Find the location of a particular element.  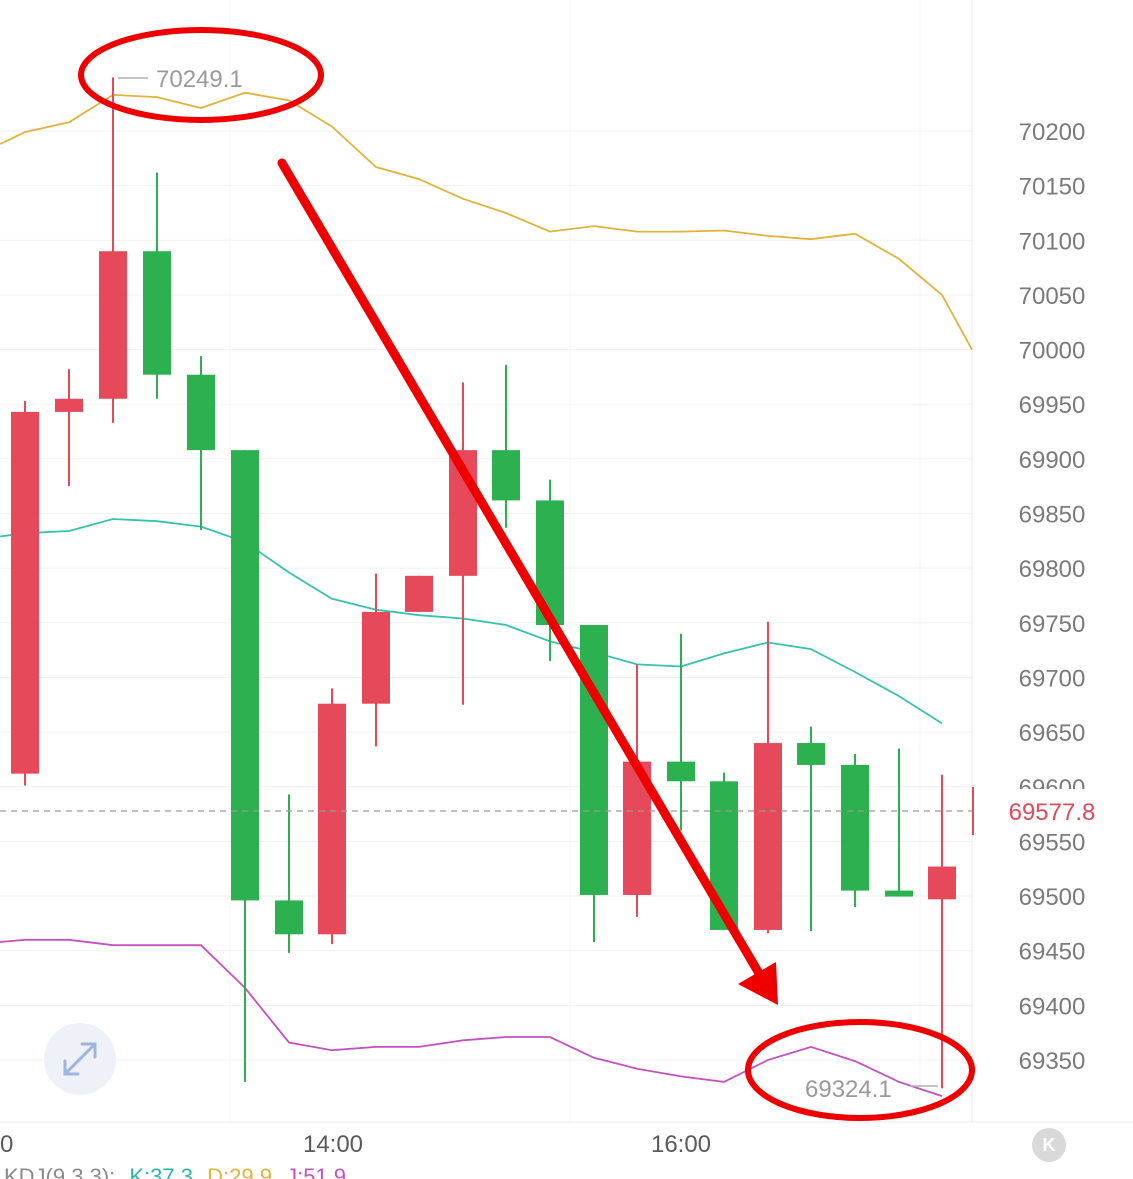

time-label: 0 is located at coordinates (6, 1144).